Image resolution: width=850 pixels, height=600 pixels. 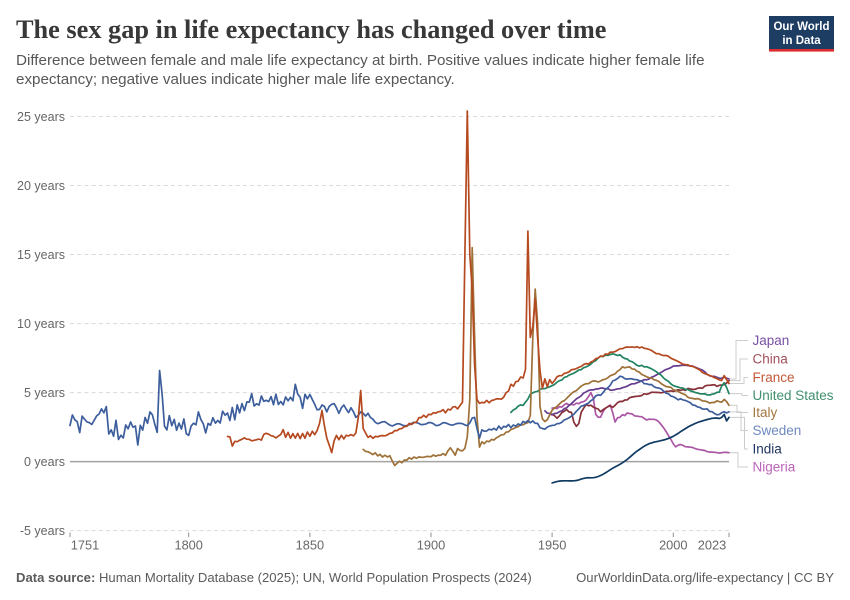 What do you see at coordinates (41, 117) in the screenshot?
I see `svg-text: 25 years` at bounding box center [41, 117].